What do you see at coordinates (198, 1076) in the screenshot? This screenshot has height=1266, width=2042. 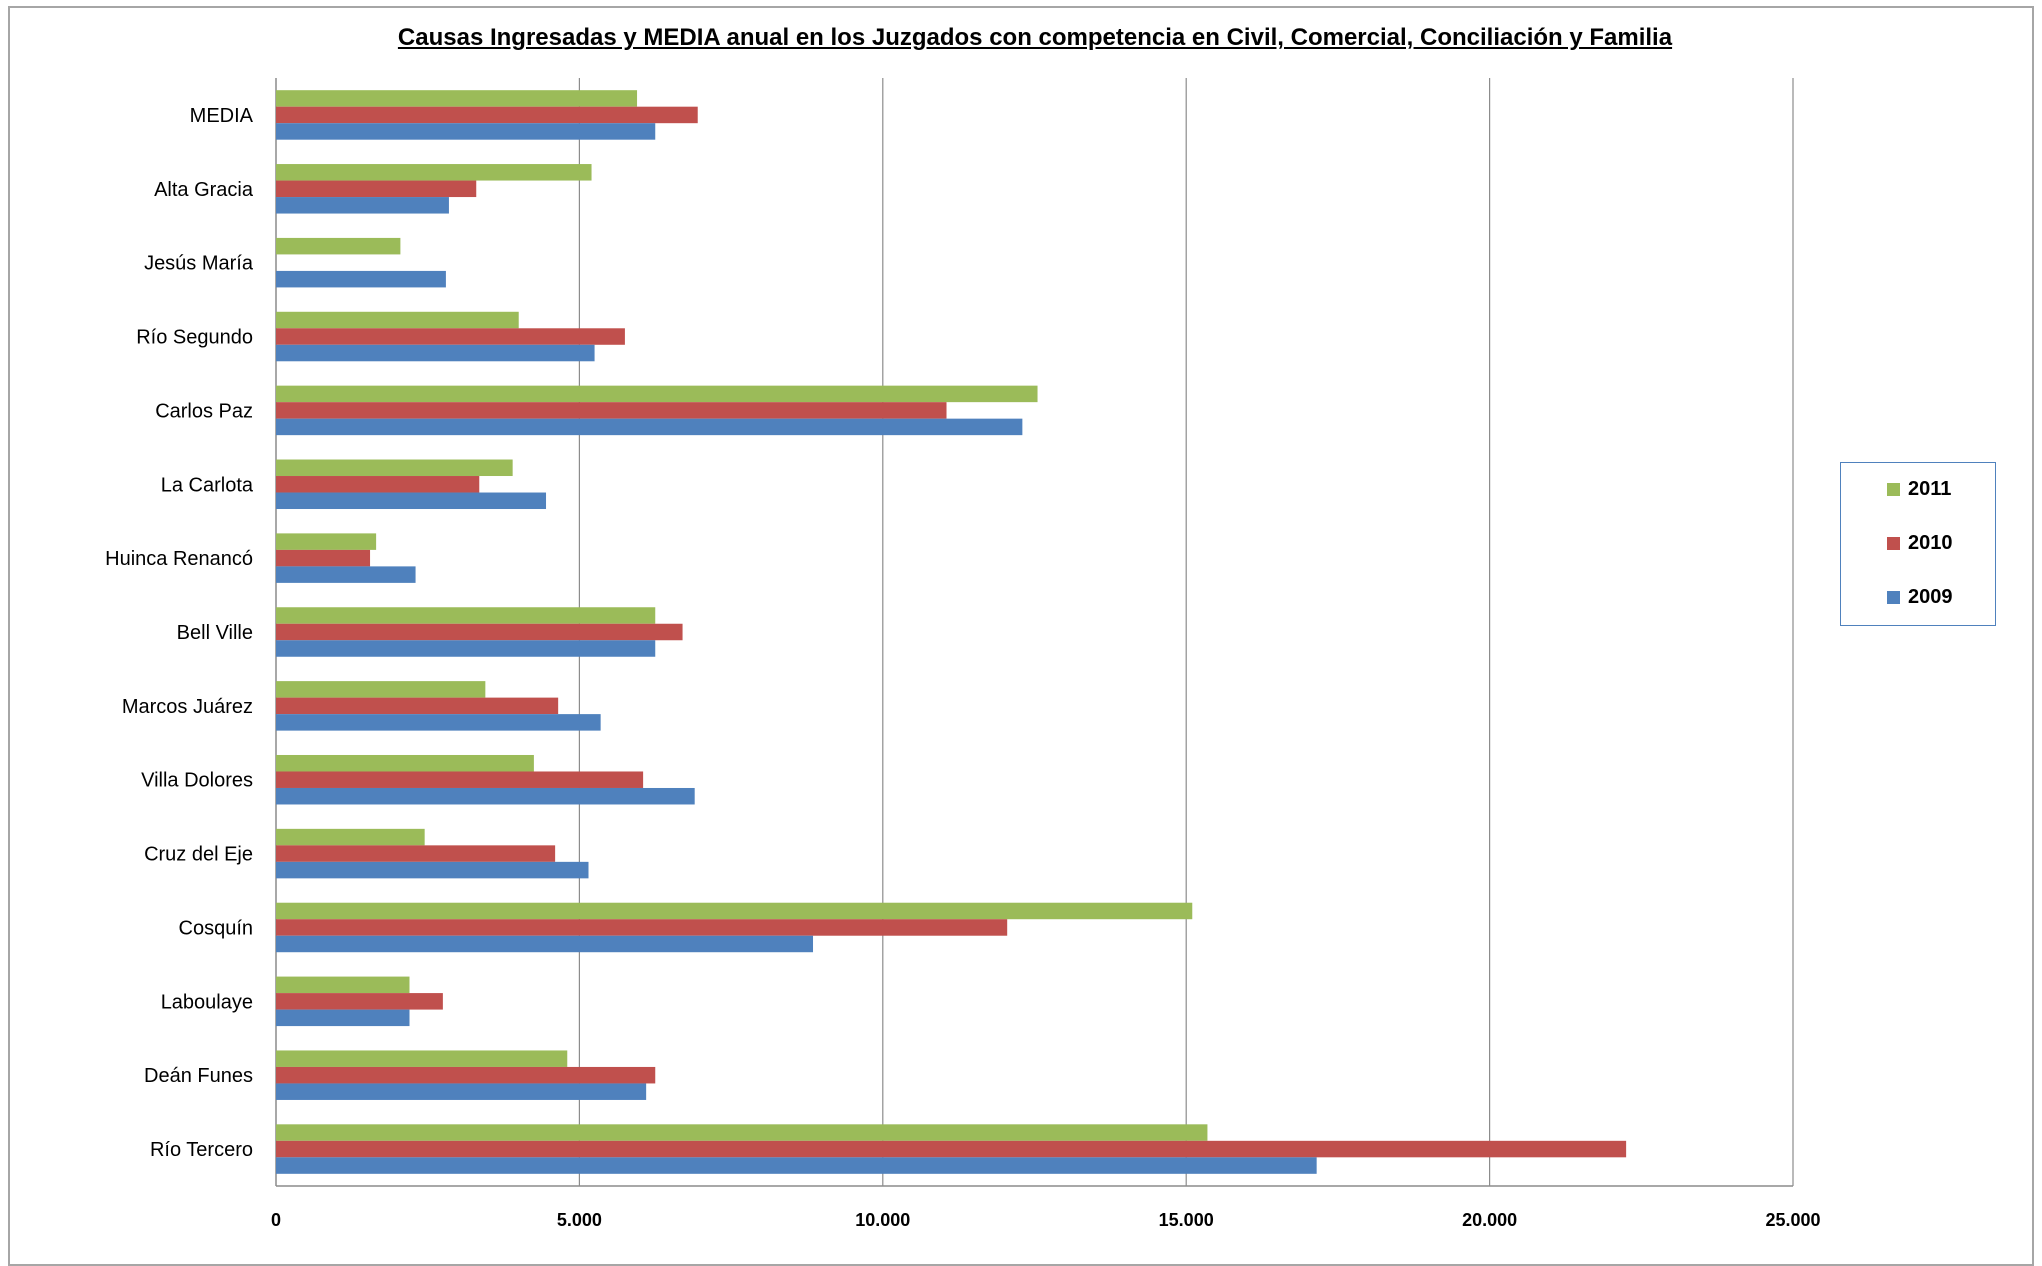 I see `category-label: Deán Funes` at bounding box center [198, 1076].